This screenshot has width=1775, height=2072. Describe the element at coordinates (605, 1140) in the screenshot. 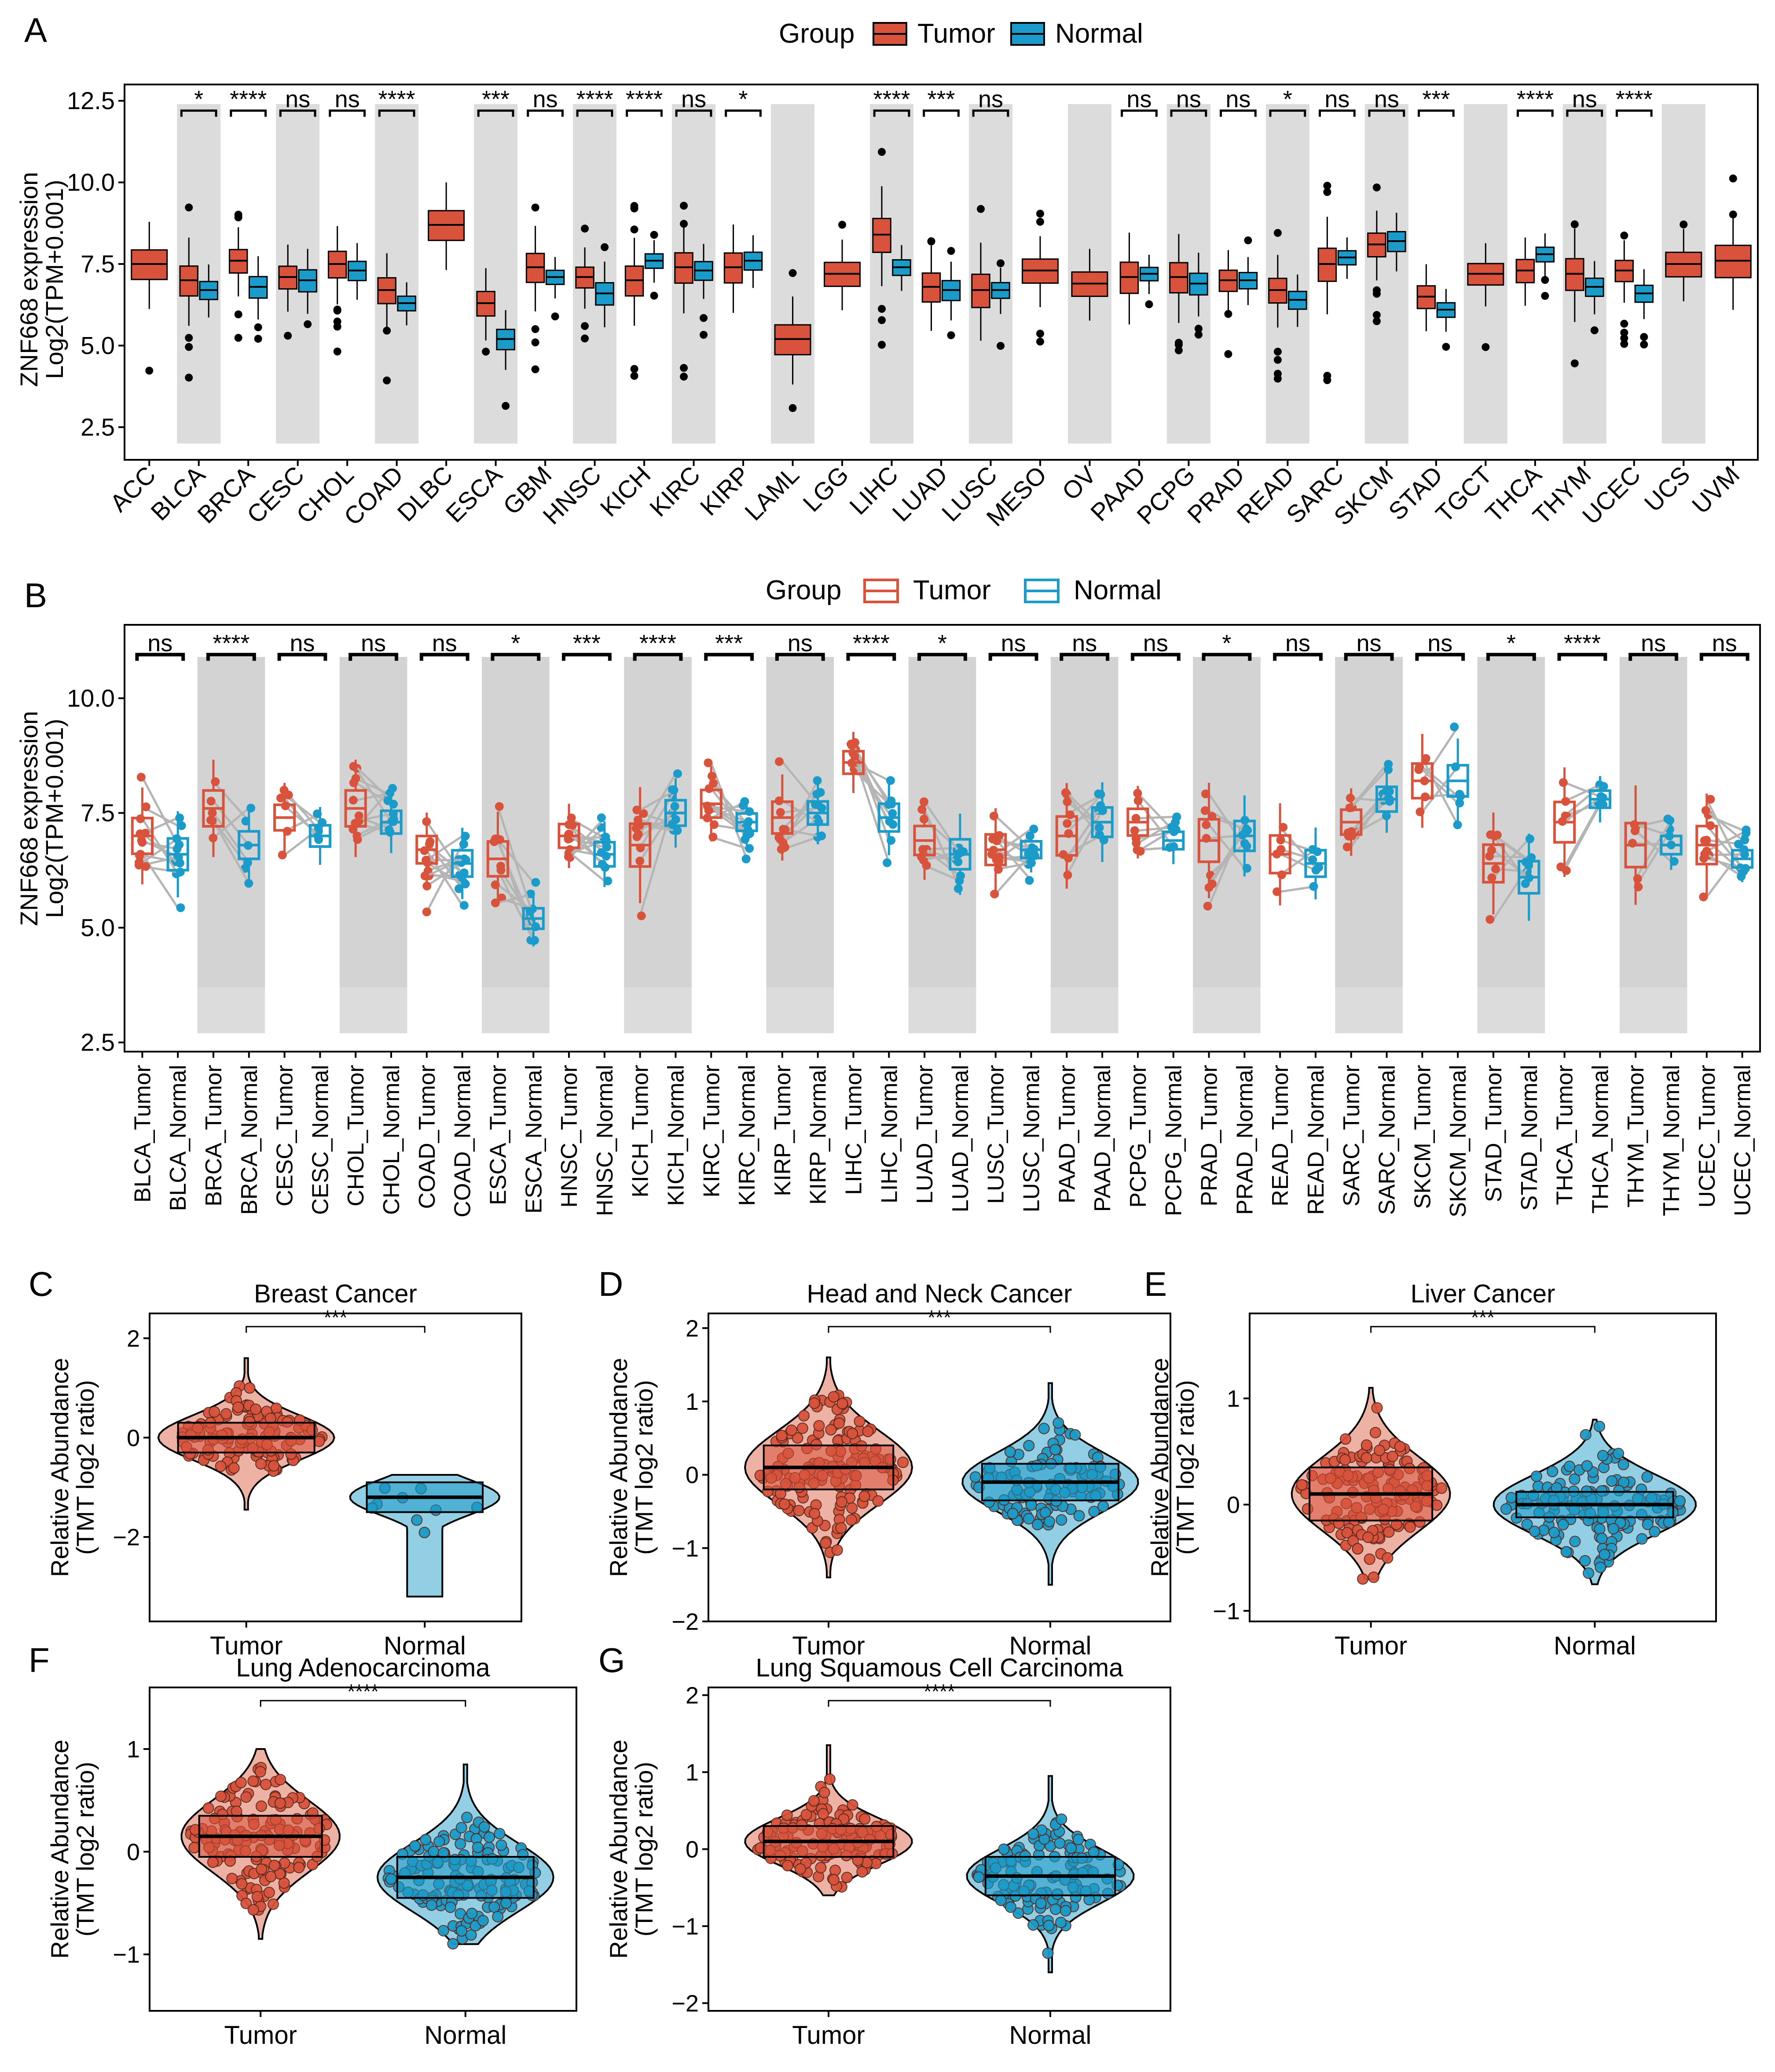

I see `x-tick-label-hnsc_normal: HNSC_Normal` at that location.